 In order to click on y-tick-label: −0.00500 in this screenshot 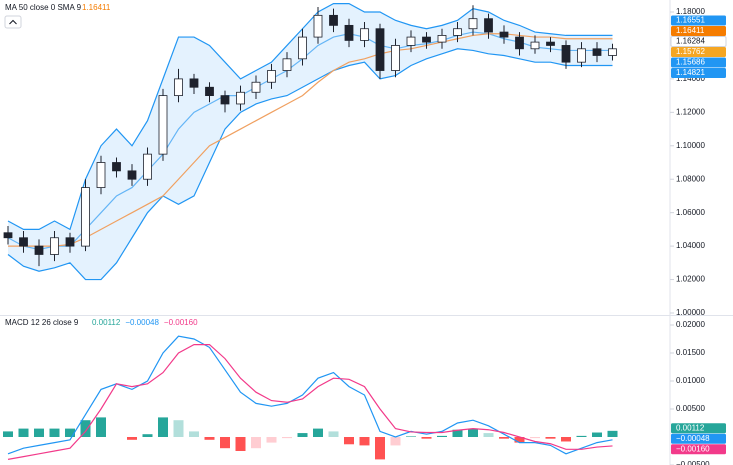, I will do `click(693, 462)`.